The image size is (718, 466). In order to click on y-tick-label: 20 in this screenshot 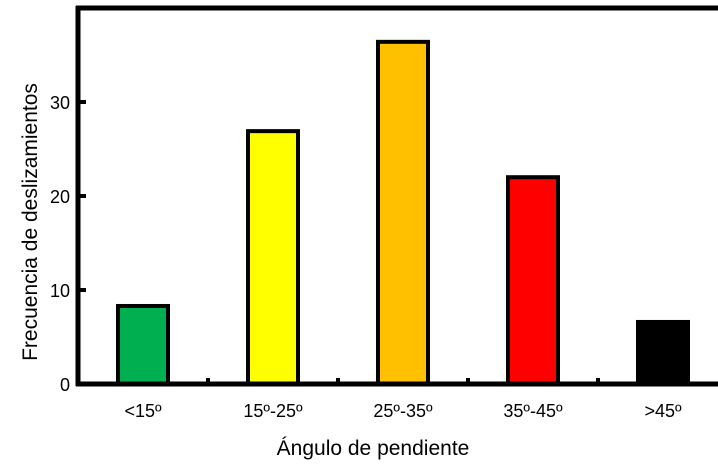, I will do `click(60, 197)`.